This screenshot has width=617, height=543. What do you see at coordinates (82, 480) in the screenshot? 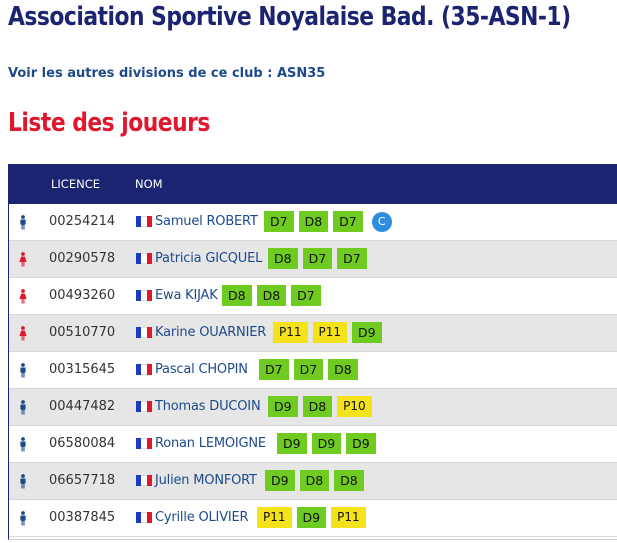
I see `player-licence: 06657718` at bounding box center [82, 480].